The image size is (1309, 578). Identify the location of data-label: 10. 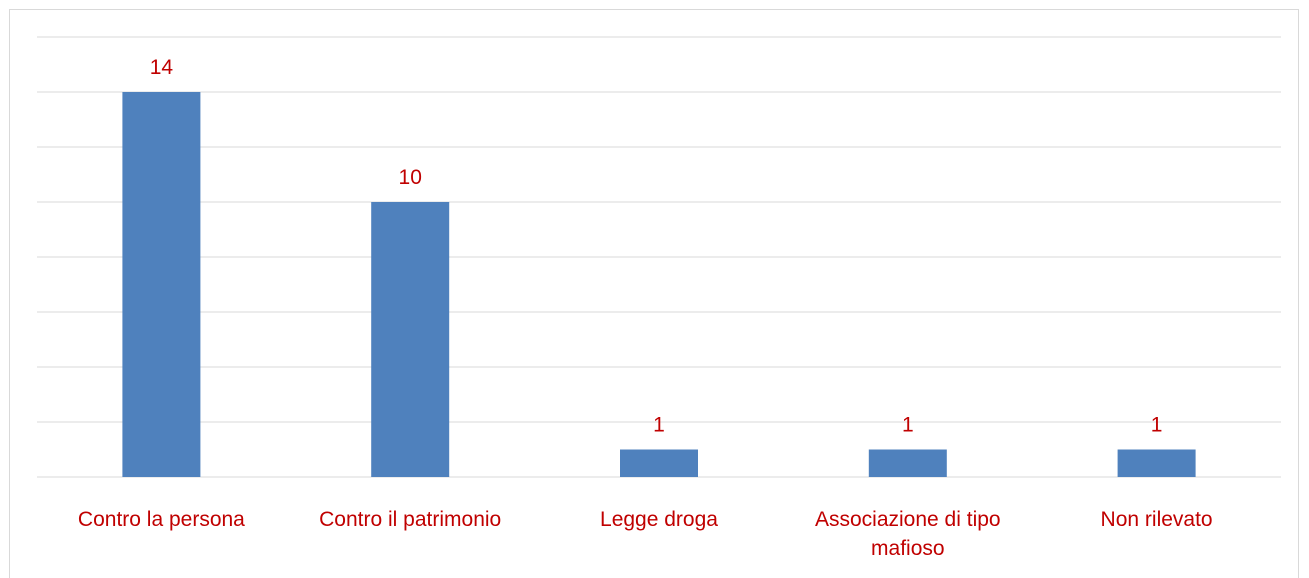
(410, 177).